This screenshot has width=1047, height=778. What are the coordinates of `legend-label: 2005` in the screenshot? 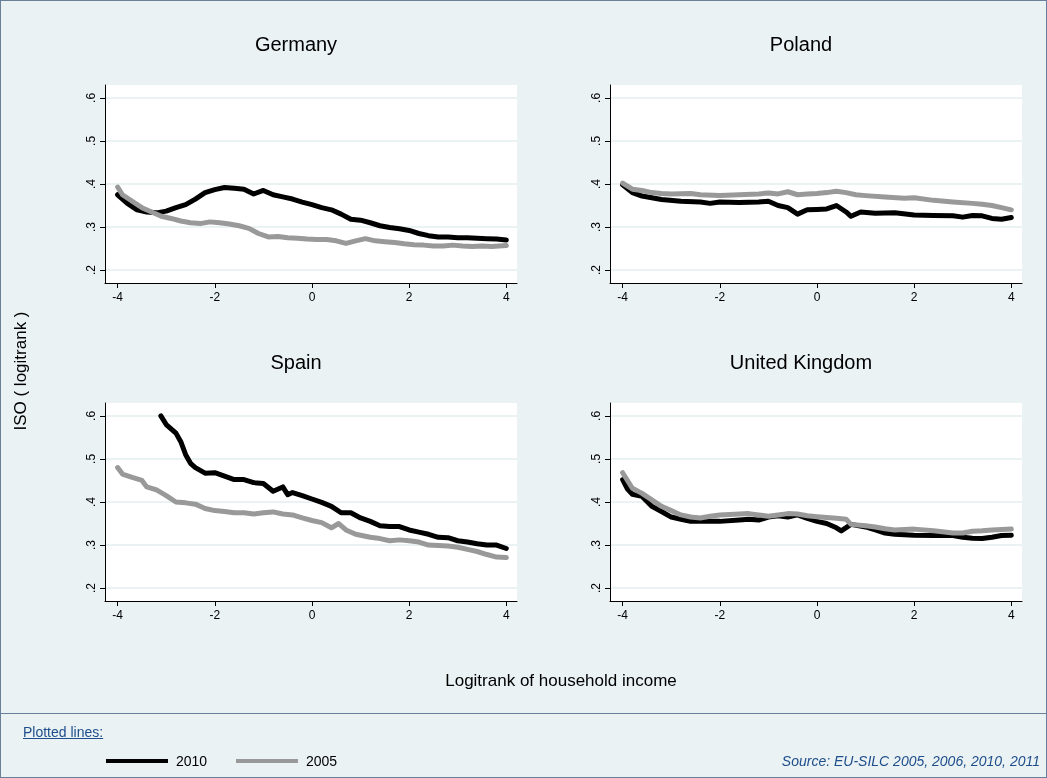 It's located at (322, 761).